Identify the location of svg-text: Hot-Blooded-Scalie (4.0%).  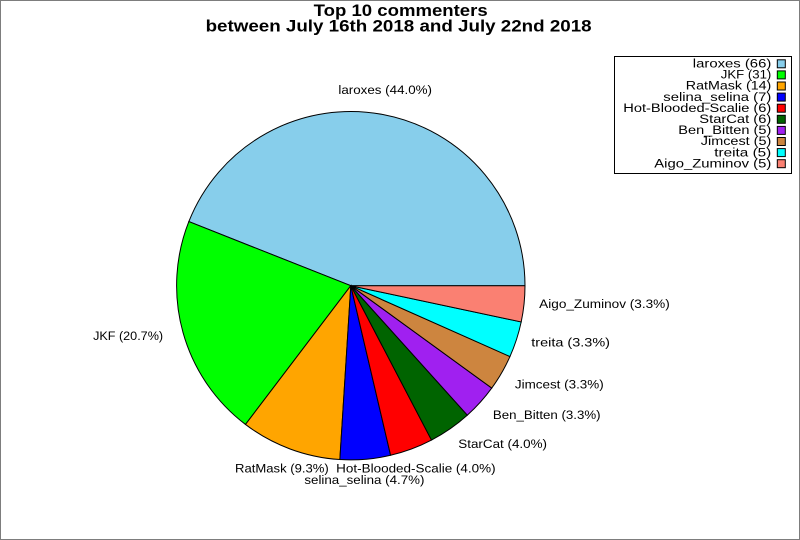
(415, 469).